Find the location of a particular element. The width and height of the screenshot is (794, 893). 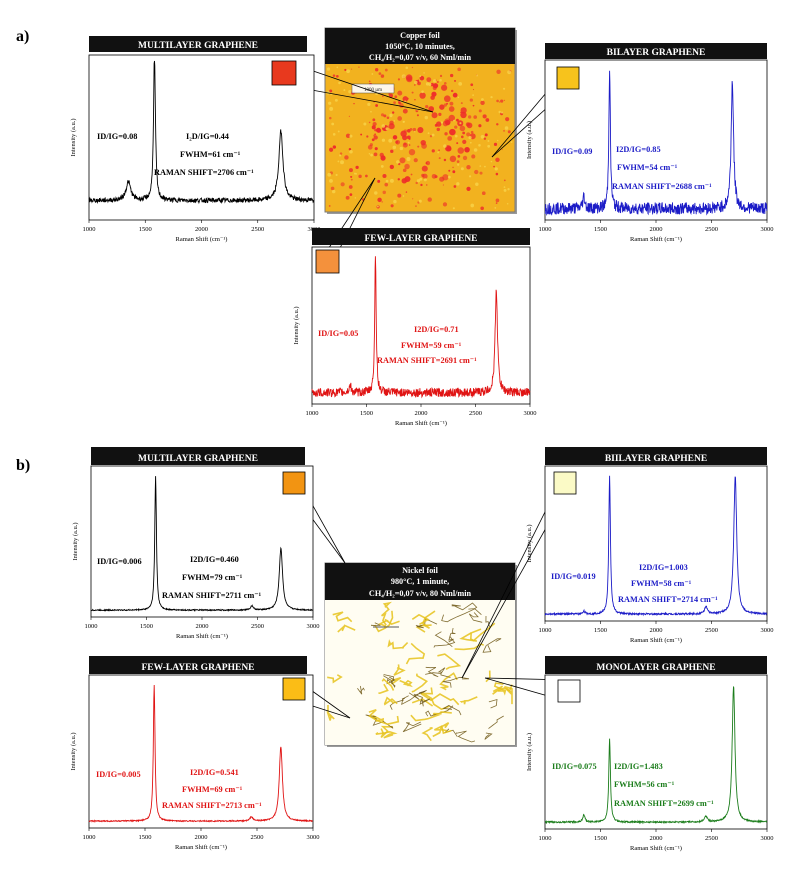

foil-title-line: 1050°C, 10 minutes, is located at coordinates (420, 46).